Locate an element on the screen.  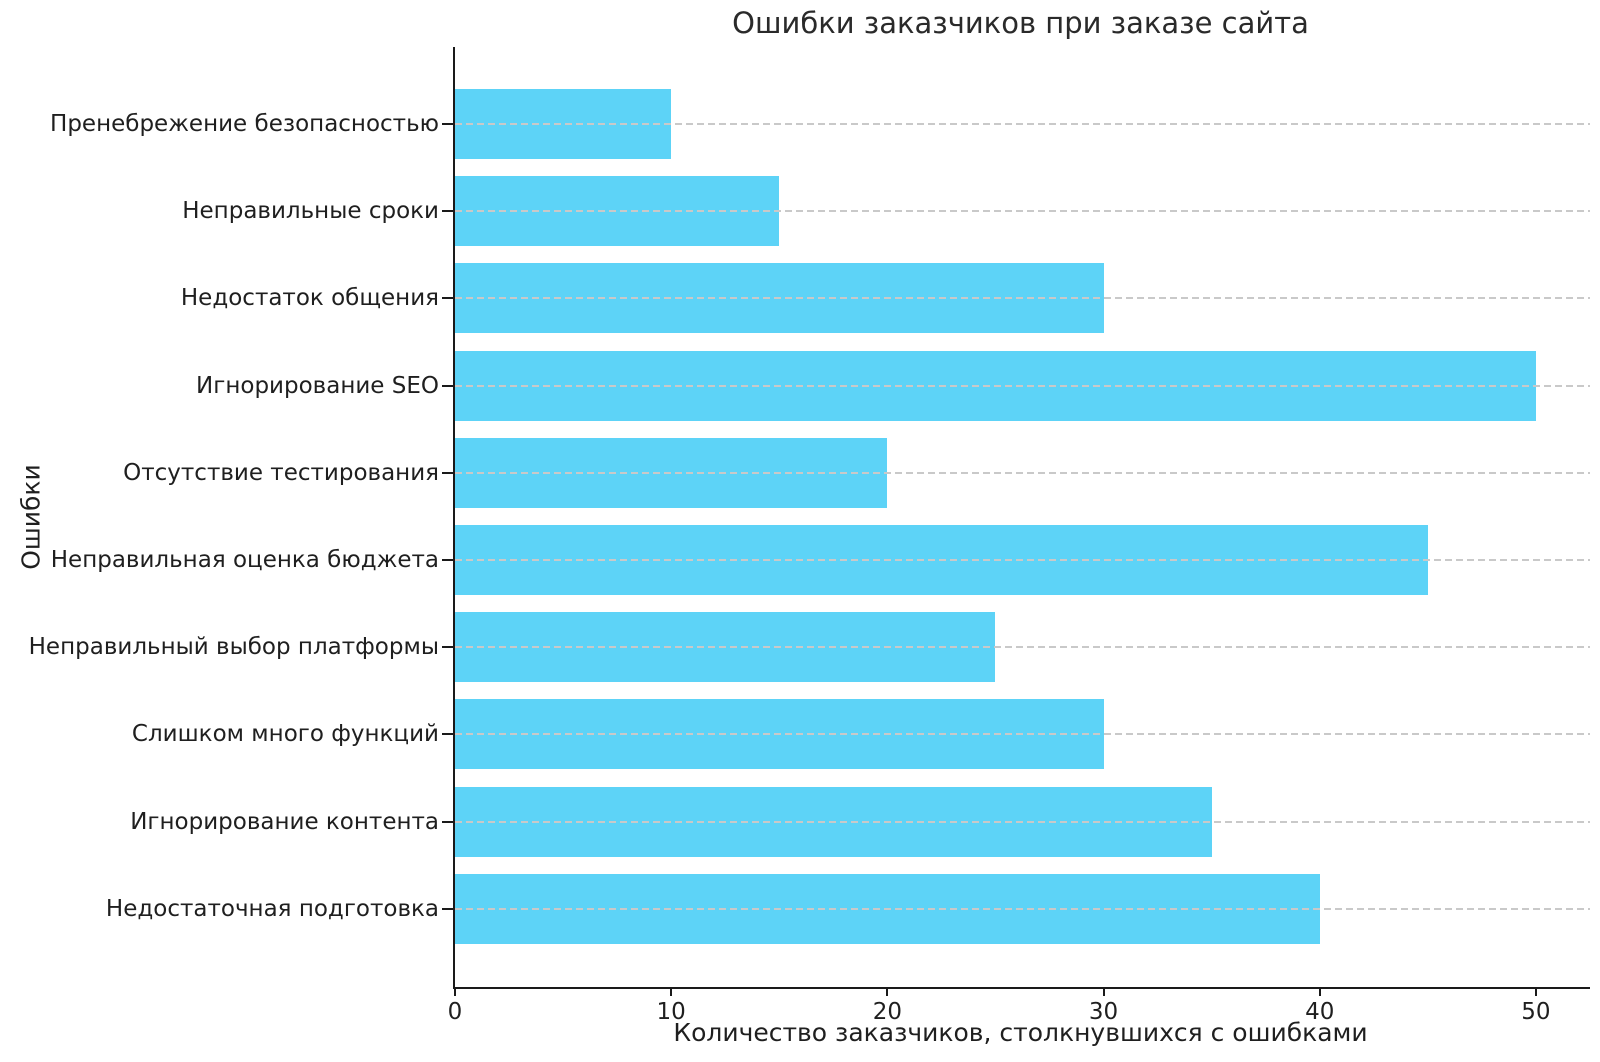
x-tick-label: 20 is located at coordinates (887, 1012).